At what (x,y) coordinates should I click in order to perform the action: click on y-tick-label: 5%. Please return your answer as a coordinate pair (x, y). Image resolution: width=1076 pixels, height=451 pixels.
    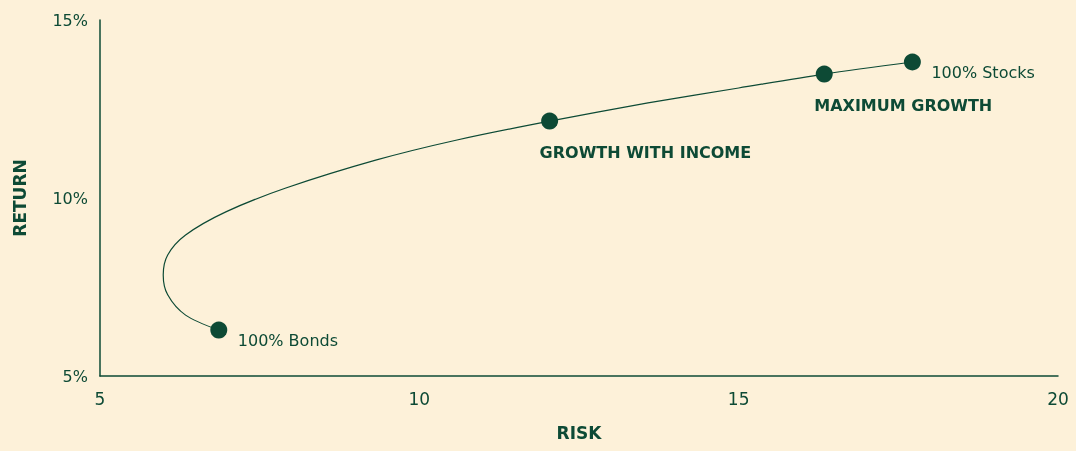
    Looking at the image, I should click on (75, 376).